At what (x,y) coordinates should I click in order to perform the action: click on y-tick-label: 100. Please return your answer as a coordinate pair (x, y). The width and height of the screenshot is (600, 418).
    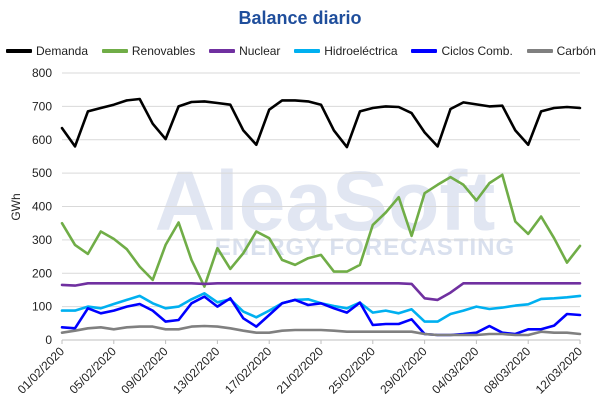
    Looking at the image, I should click on (42, 307).